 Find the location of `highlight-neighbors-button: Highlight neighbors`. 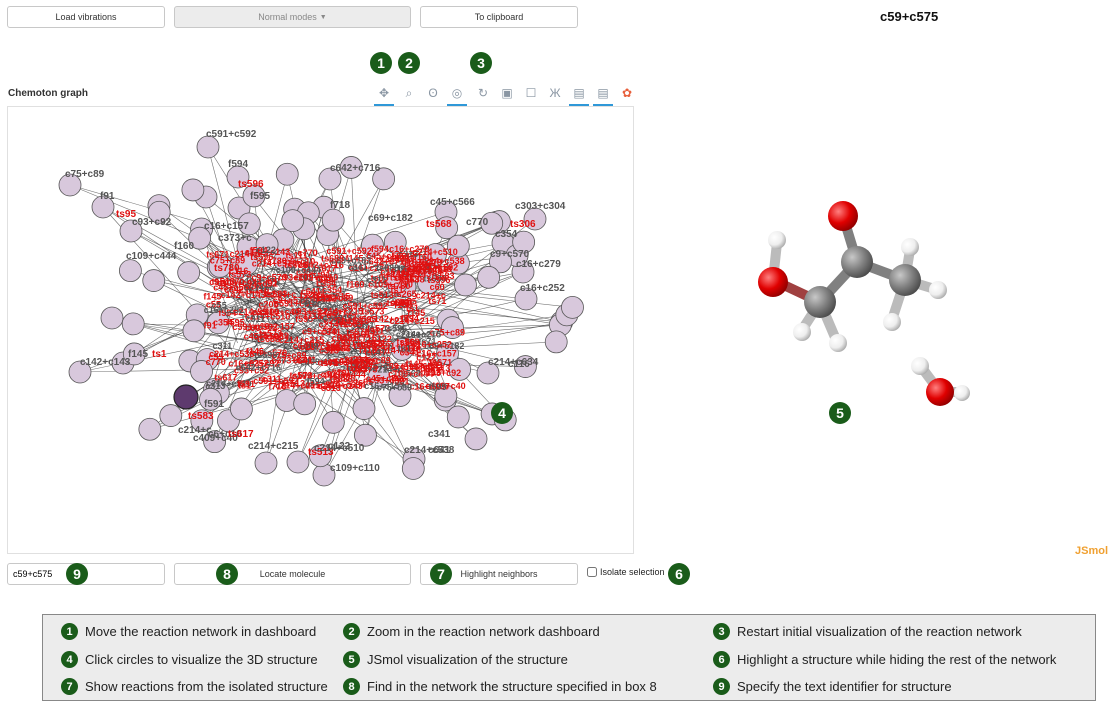

highlight-neighbors-button: Highlight neighbors is located at coordinates (499, 574).